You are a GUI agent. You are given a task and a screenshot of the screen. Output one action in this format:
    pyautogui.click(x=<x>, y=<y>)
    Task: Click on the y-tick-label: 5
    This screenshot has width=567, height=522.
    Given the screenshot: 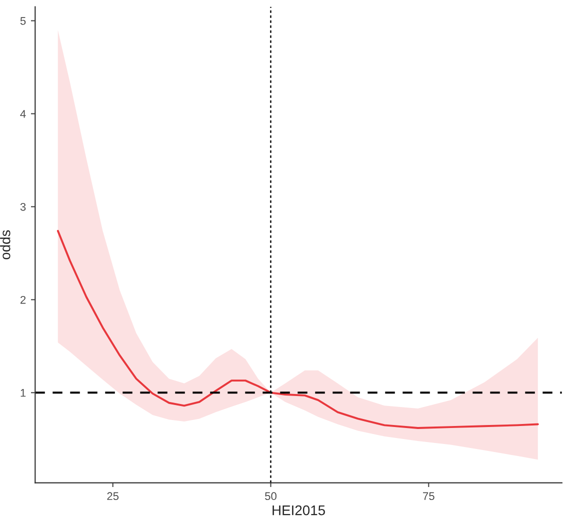 What is the action you would take?
    pyautogui.click(x=23, y=21)
    